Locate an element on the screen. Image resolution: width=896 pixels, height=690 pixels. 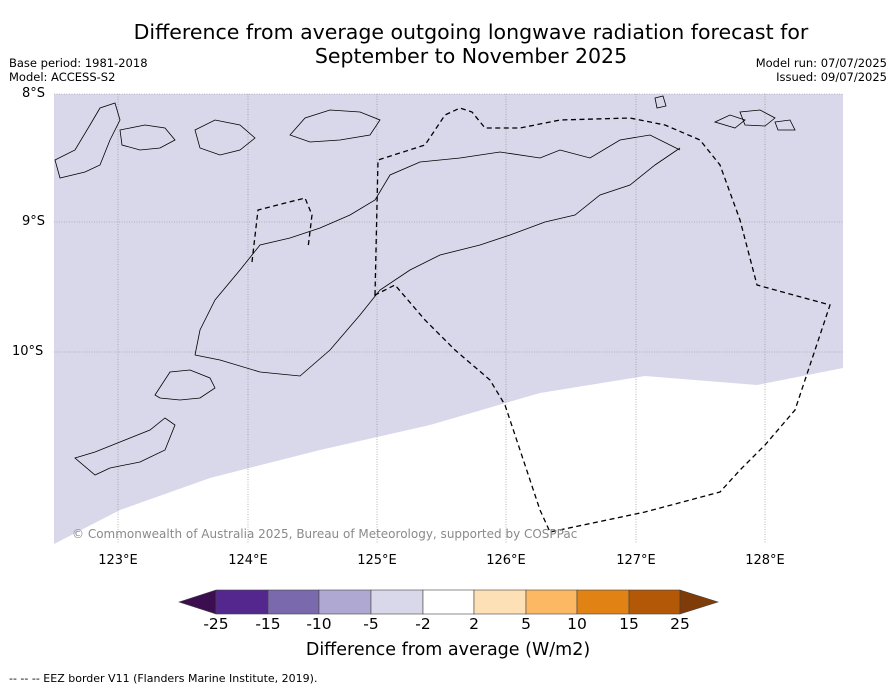
lon-label-125e: 125°E is located at coordinates (377, 560).